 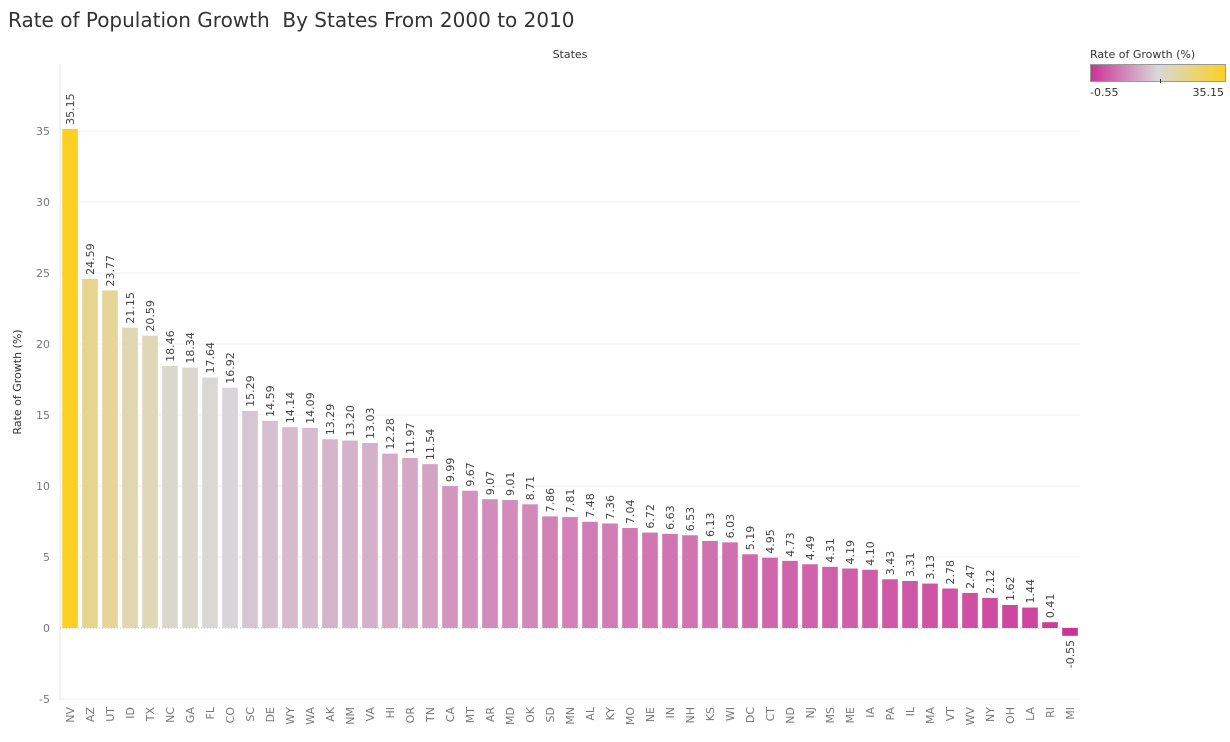 What do you see at coordinates (70, 715) in the screenshot?
I see `x-tick-label: NV` at bounding box center [70, 715].